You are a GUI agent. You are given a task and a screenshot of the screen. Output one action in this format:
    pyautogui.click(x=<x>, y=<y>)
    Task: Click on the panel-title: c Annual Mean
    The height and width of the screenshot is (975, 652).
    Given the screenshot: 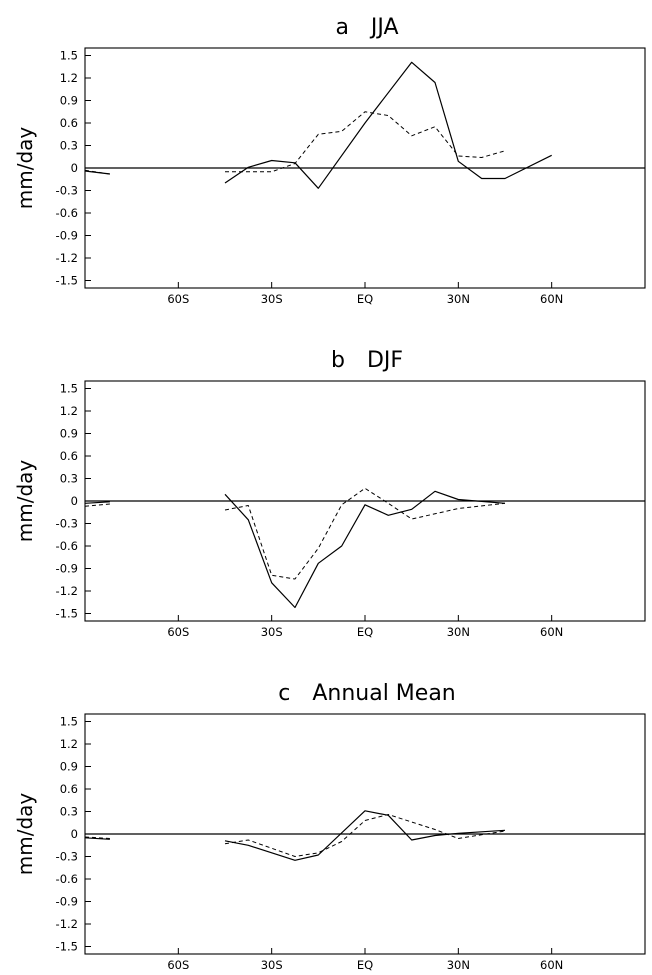 What is the action you would take?
    pyautogui.click(x=367, y=693)
    